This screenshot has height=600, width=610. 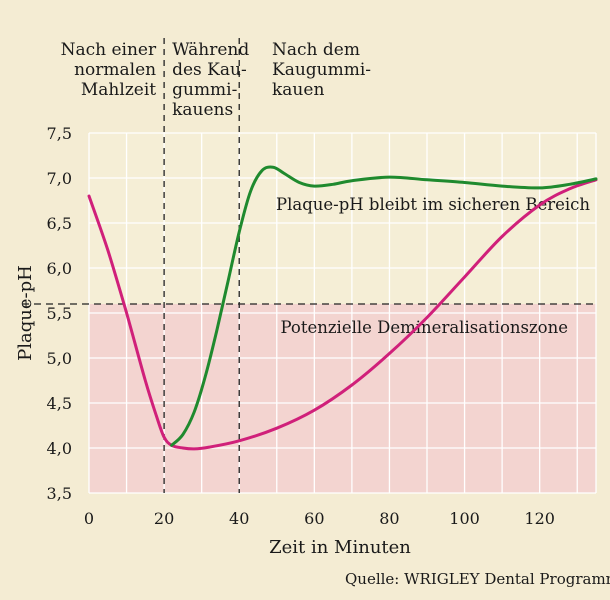 What do you see at coordinates (314, 518) in the screenshot?
I see `x-tick-label: 60` at bounding box center [314, 518].